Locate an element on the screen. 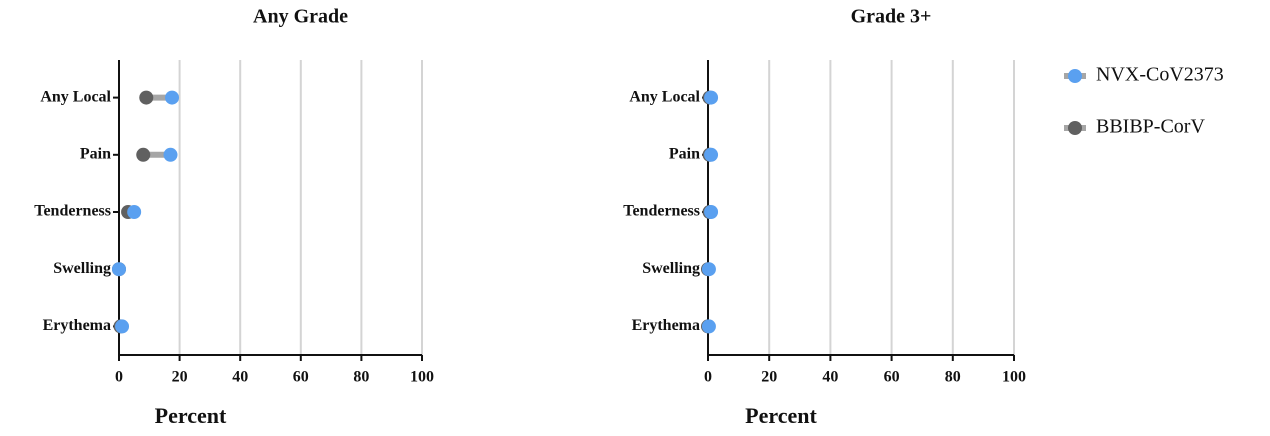  chart-title: Grade 3+ is located at coordinates (891, 17).